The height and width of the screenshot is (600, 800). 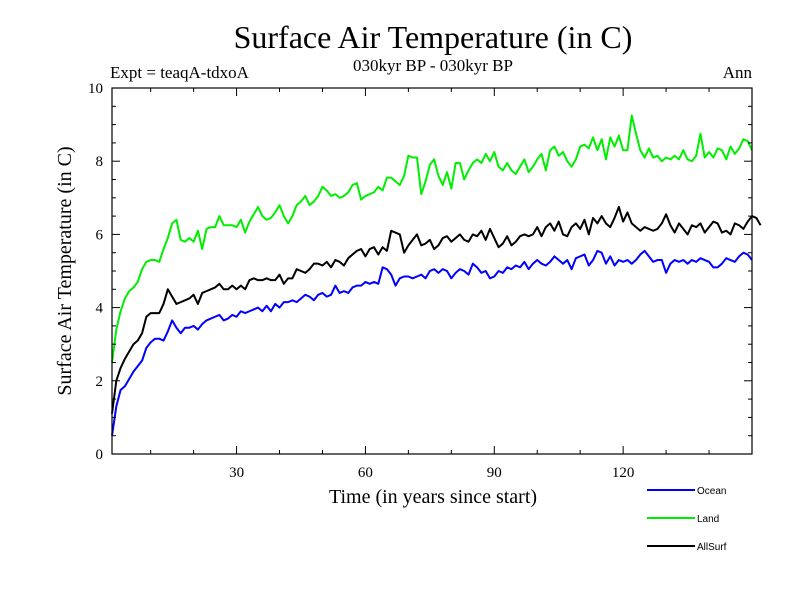 What do you see at coordinates (100, 455) in the screenshot?
I see `y-tick-label: 0` at bounding box center [100, 455].